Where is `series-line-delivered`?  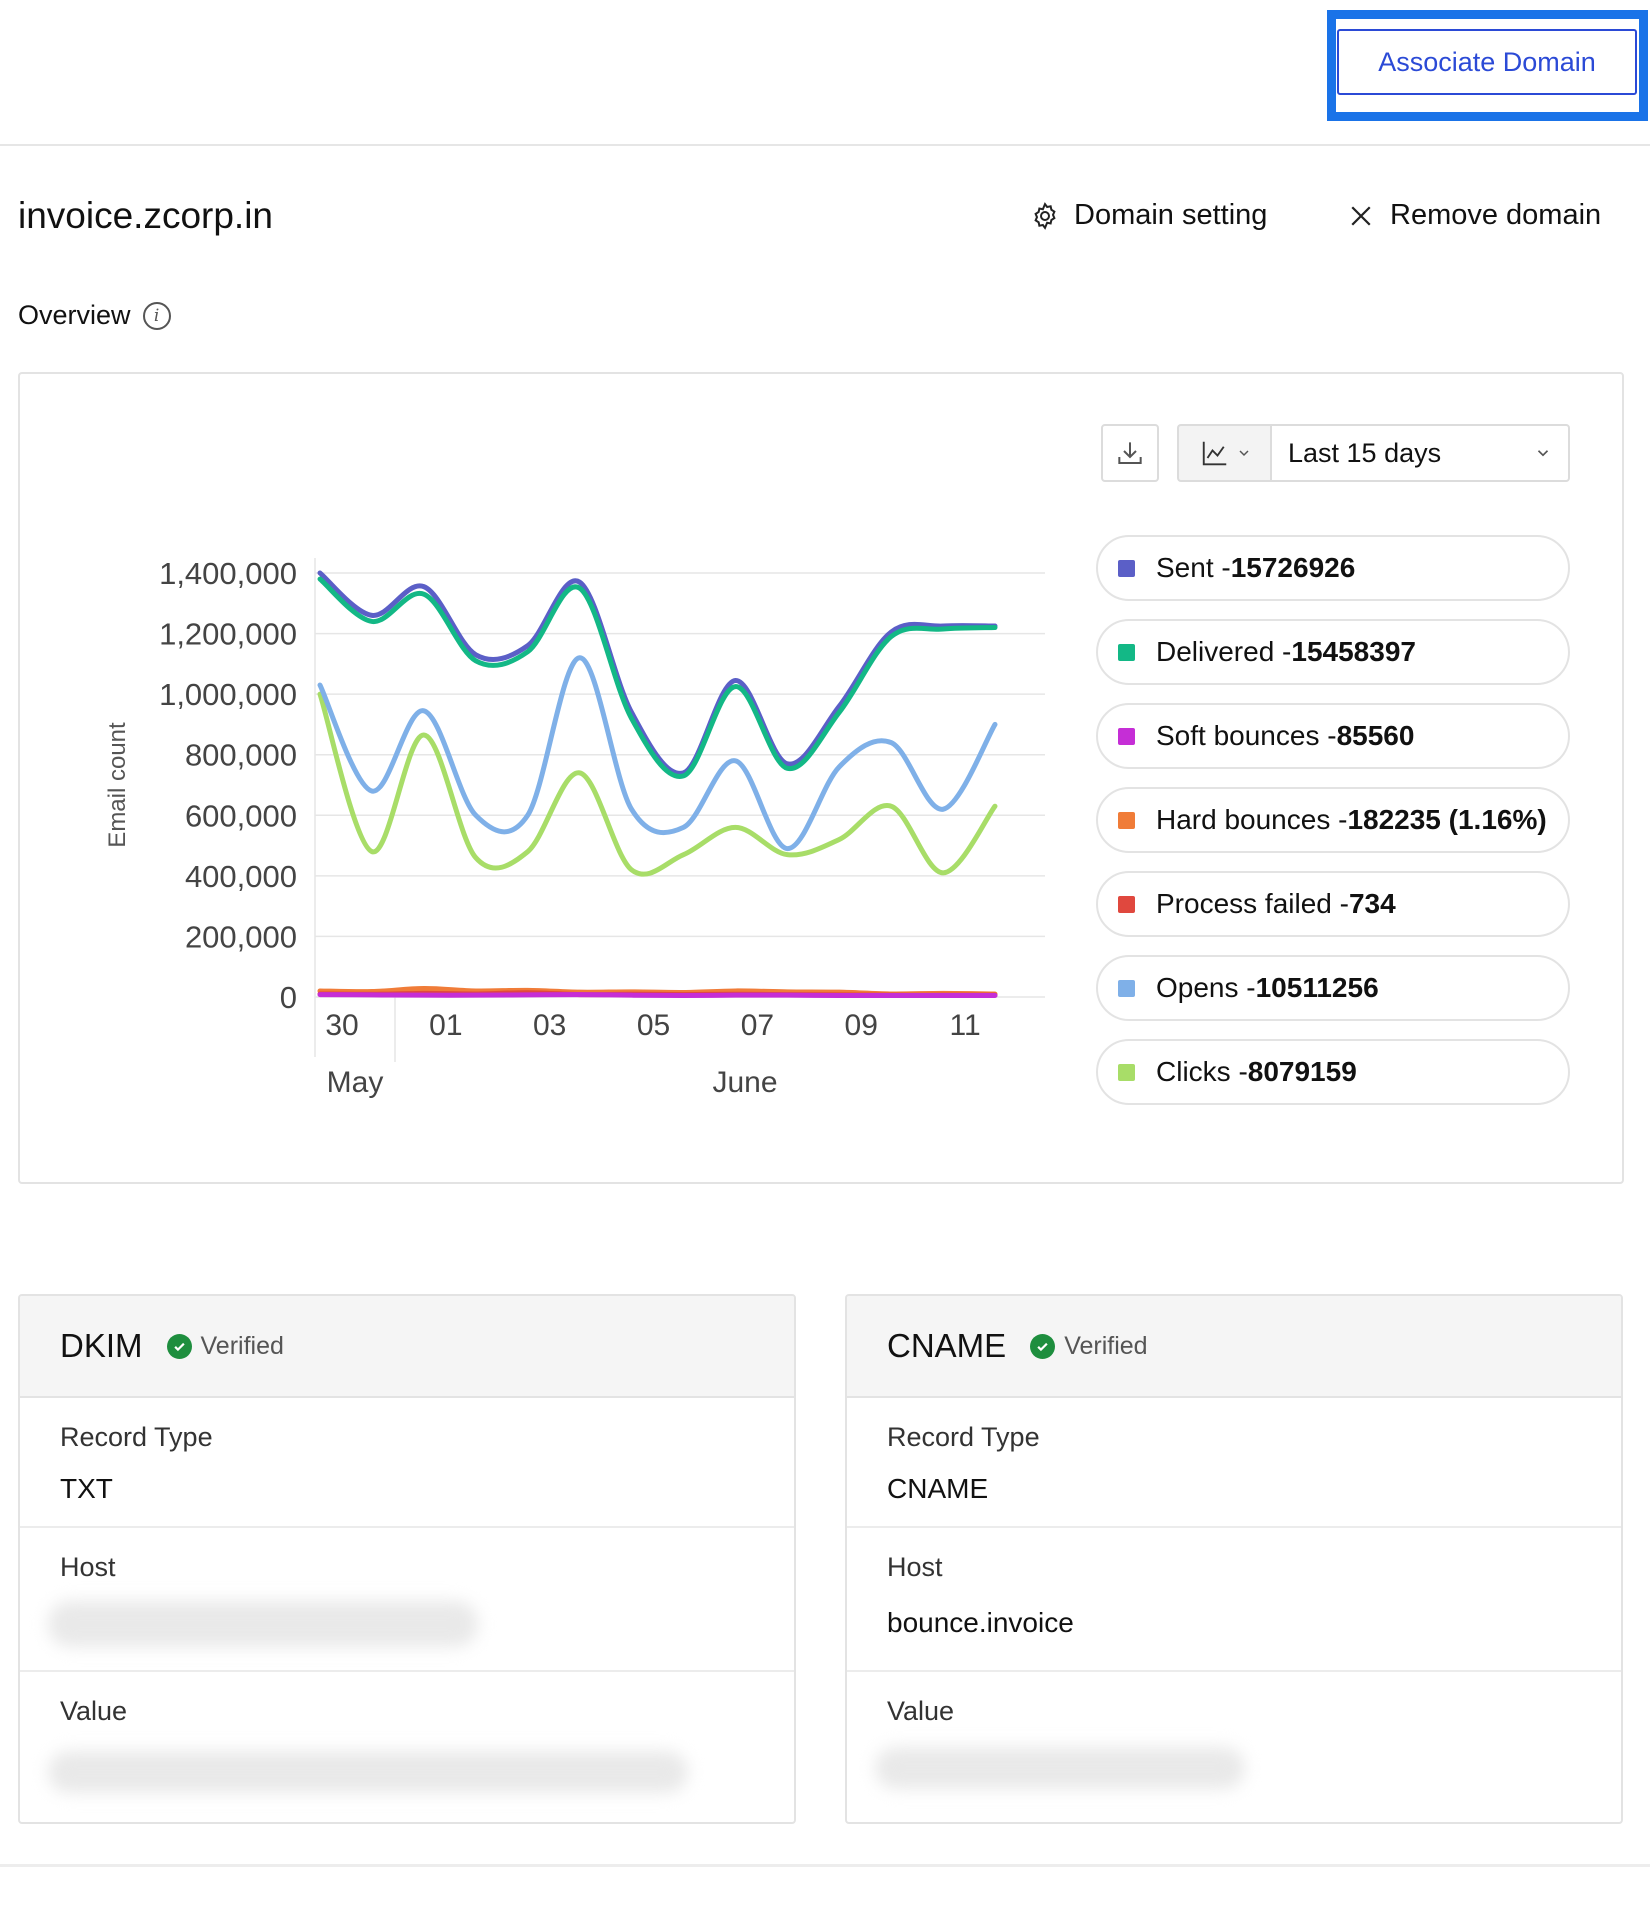 series-line-delivered is located at coordinates (657, 677).